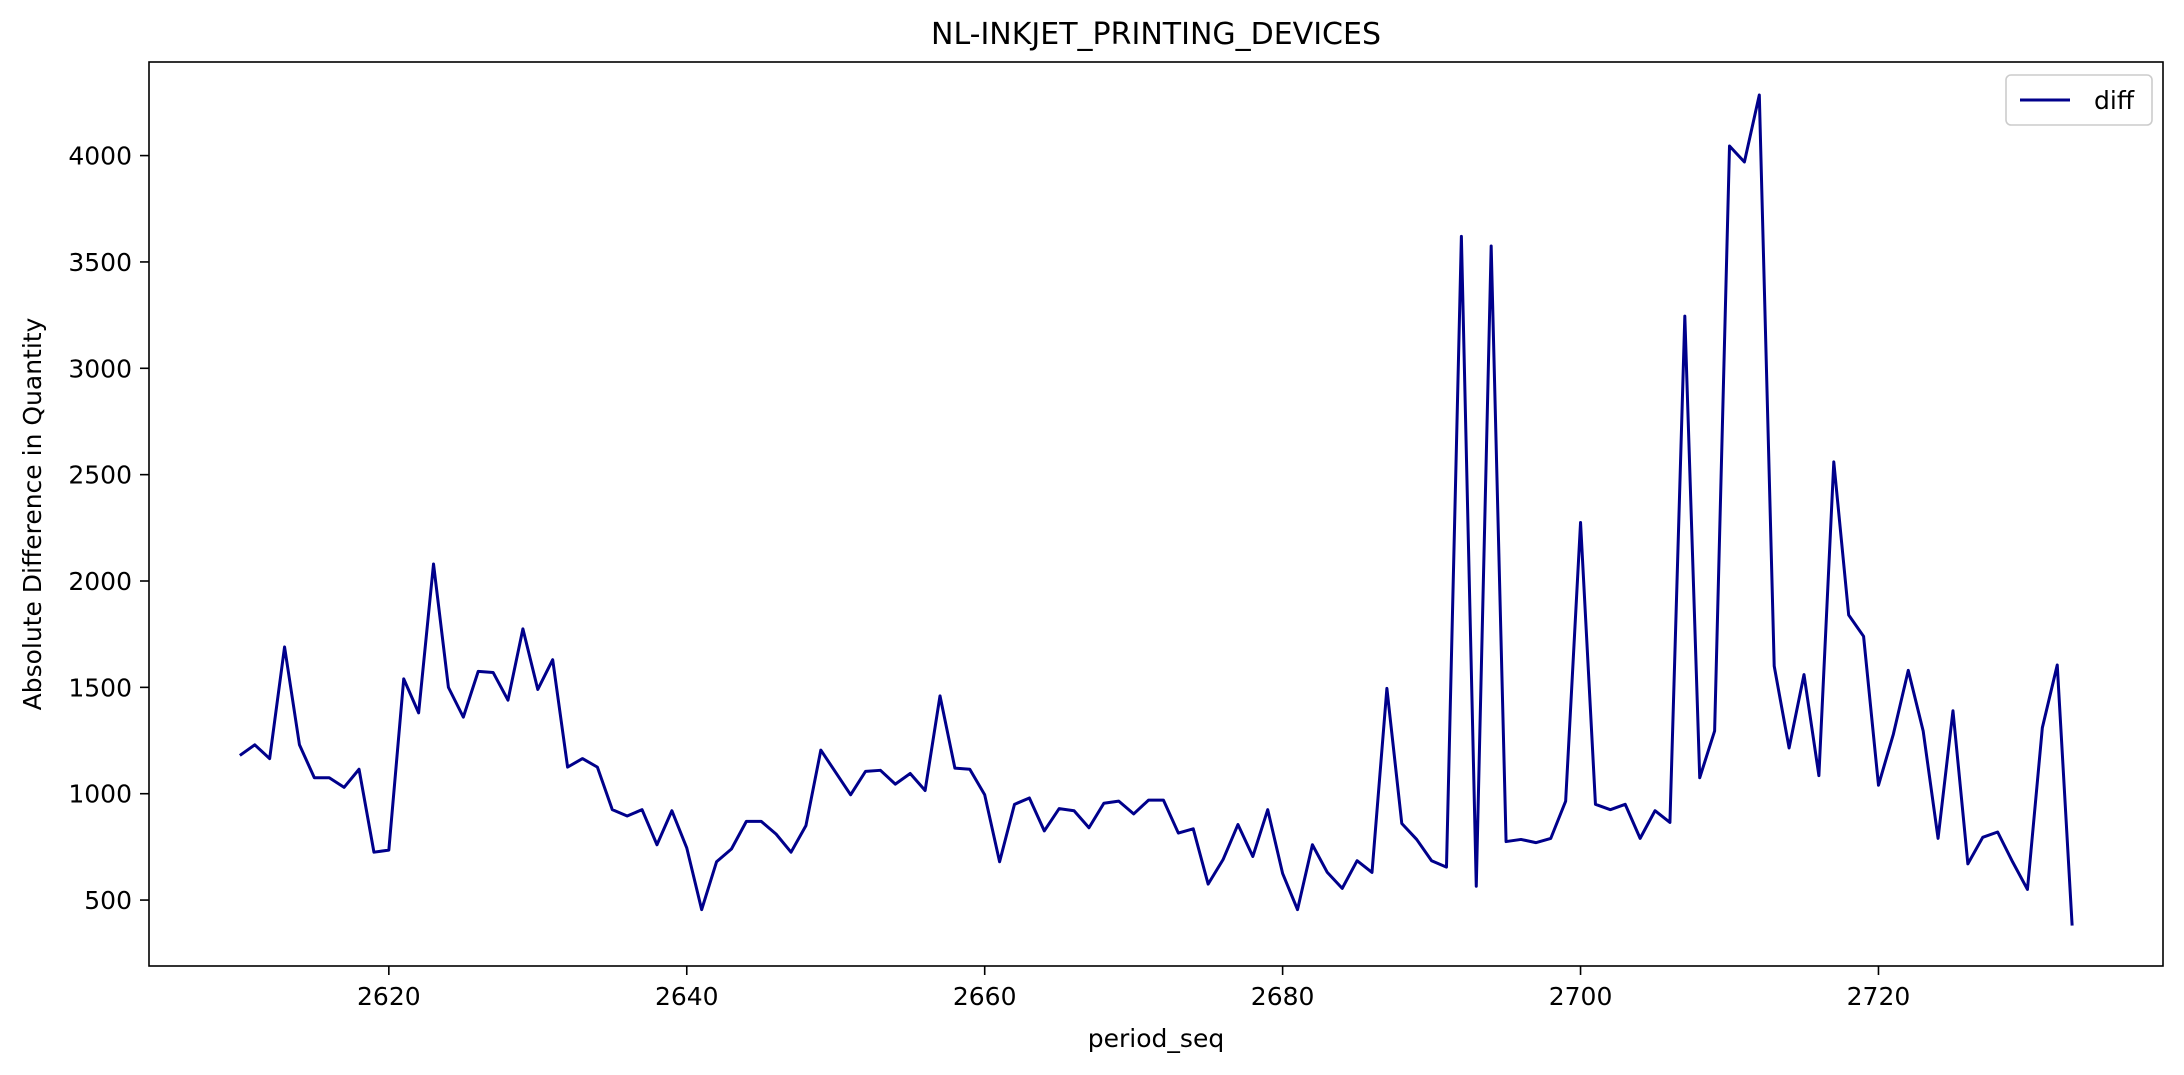 Image resolution: width=2184 pixels, height=1075 pixels. Describe the element at coordinates (1879, 996) in the screenshot. I see `x-tick-label: 2720` at that location.